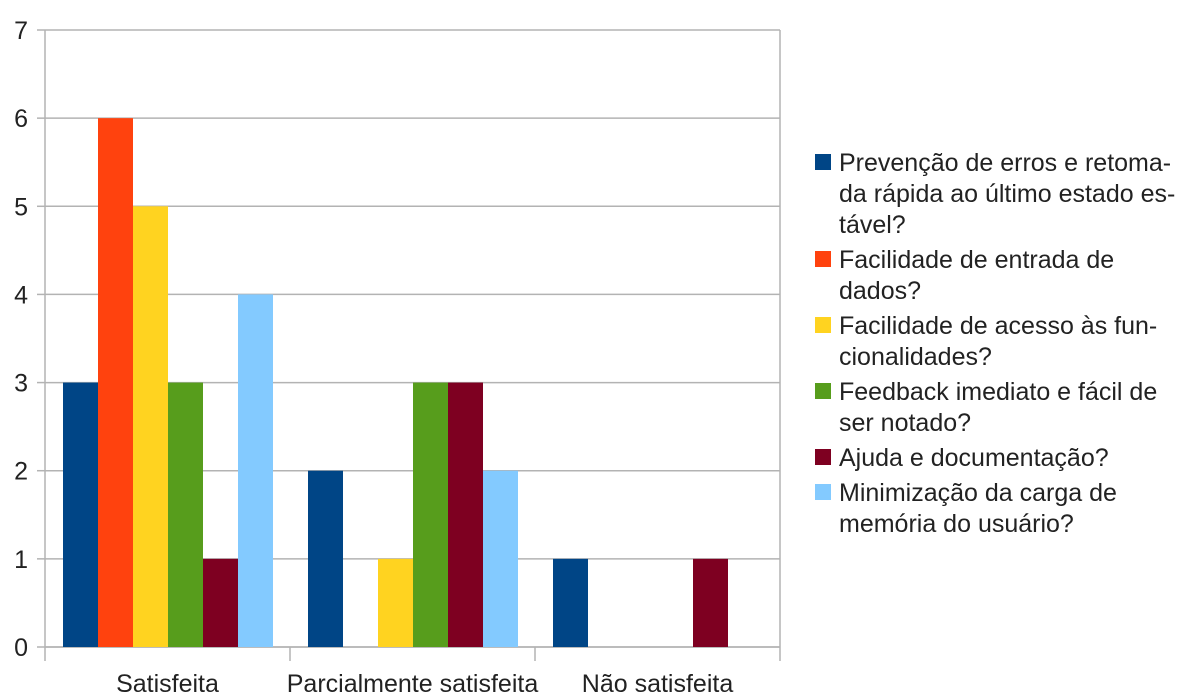 The width and height of the screenshot is (1200, 693). I want to click on legend-label: Feedback imediato e fácil de ser notado?, so click(998, 407).